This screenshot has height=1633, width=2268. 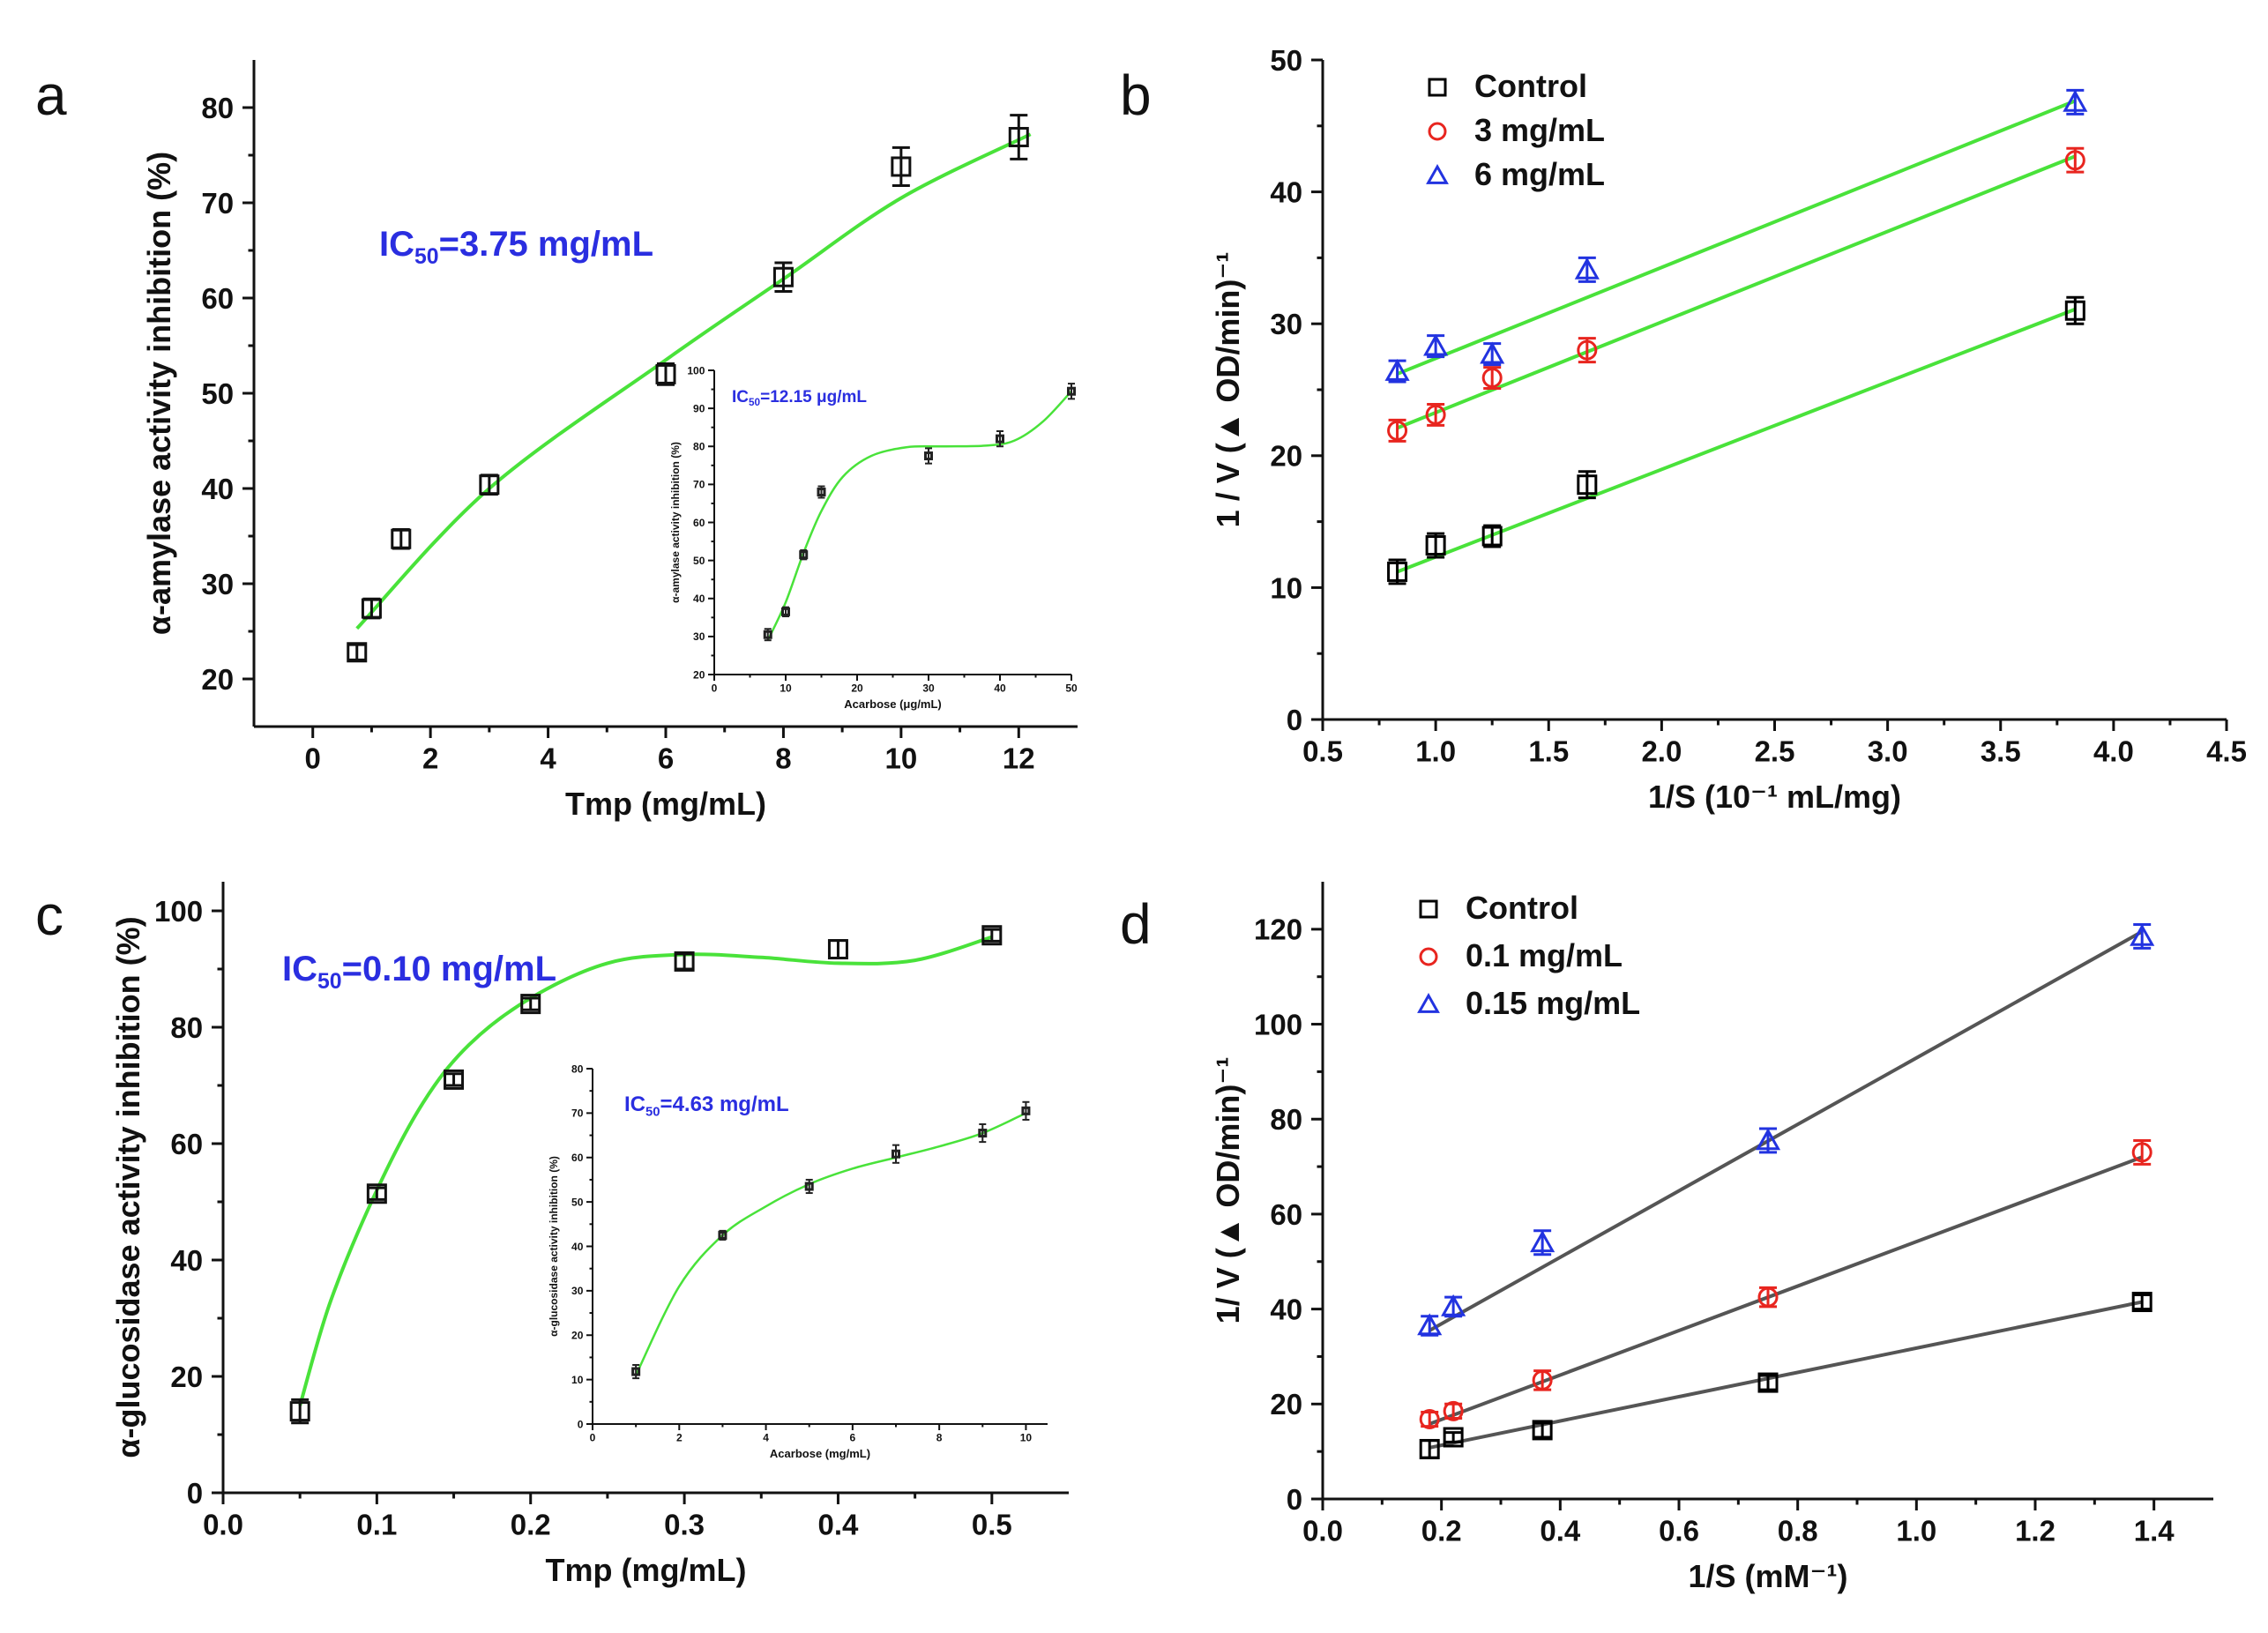 What do you see at coordinates (1278, 1024) in the screenshot?
I see `panel-d-y-tick-label: 100` at bounding box center [1278, 1024].